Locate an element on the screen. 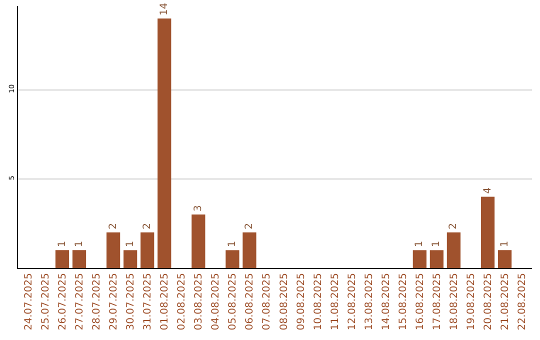 The height and width of the screenshot is (340, 540). x-tick-label: 04.08.2025 is located at coordinates (216, 301).